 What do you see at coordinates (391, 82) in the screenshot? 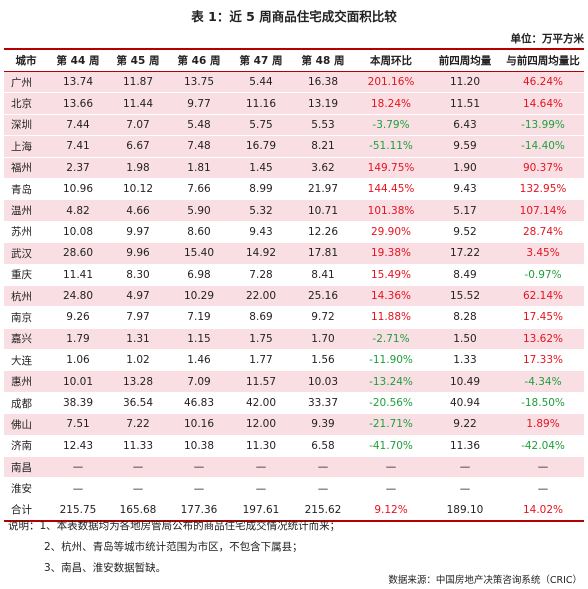
I see `cell-wow: 201.16%` at bounding box center [391, 82].